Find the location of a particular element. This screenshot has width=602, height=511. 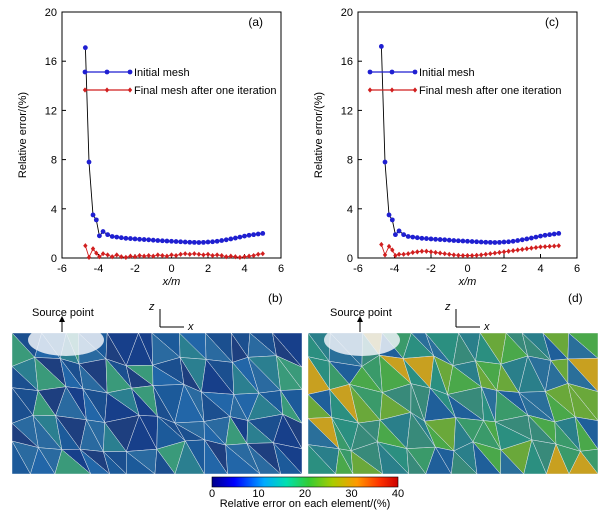

y-tick-label: 20 is located at coordinates (347, 13).